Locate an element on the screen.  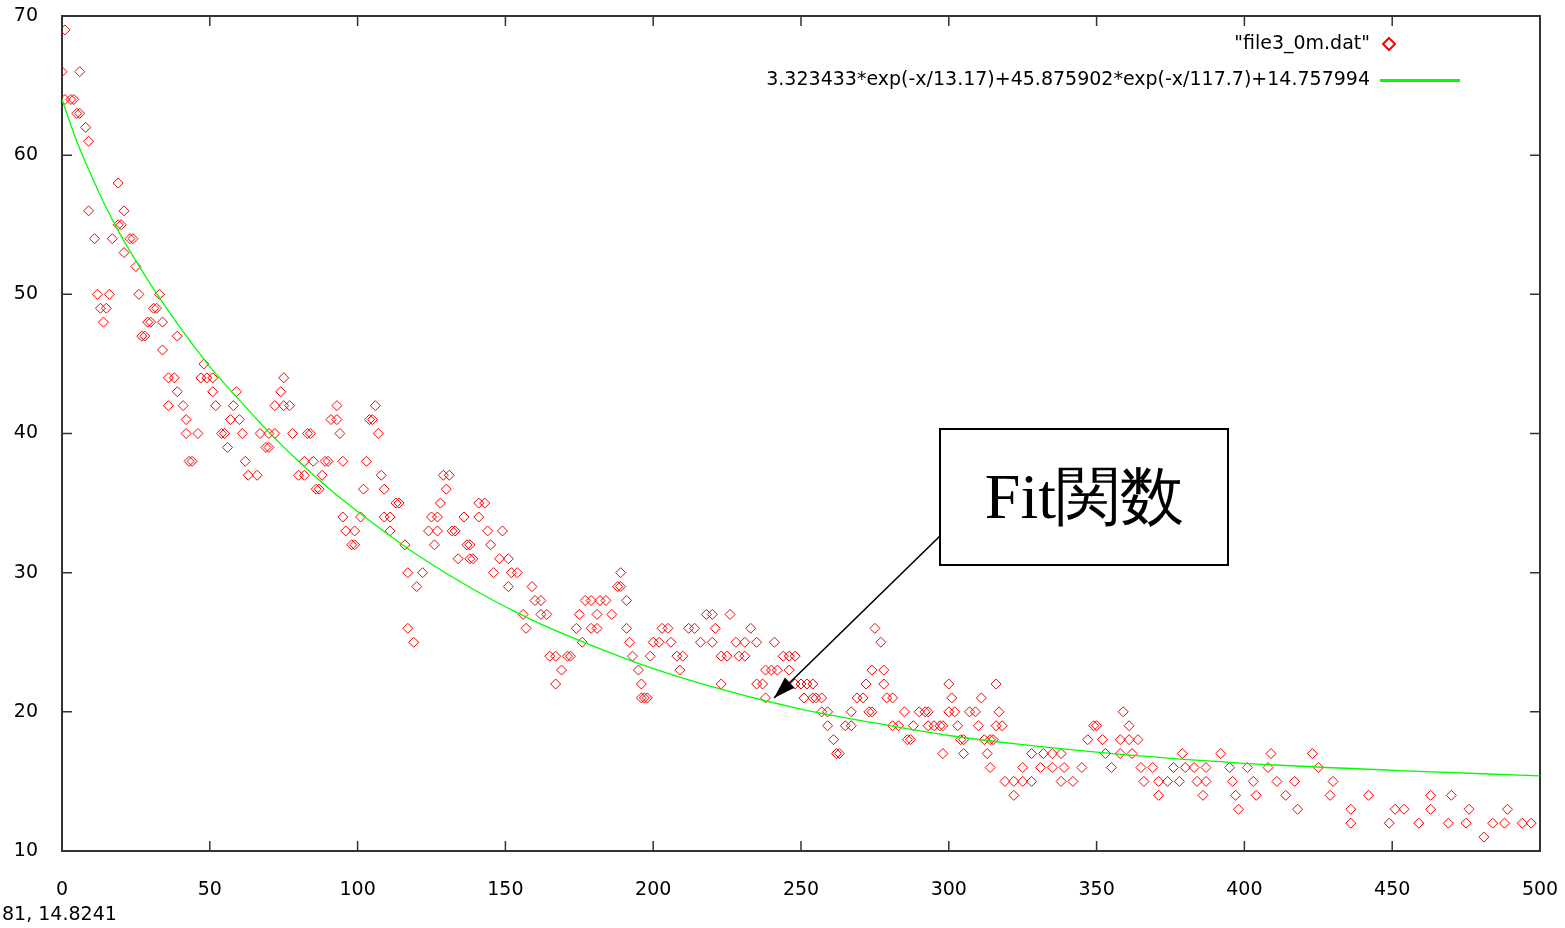
x-tick-label: 250 is located at coordinates (801, 888).